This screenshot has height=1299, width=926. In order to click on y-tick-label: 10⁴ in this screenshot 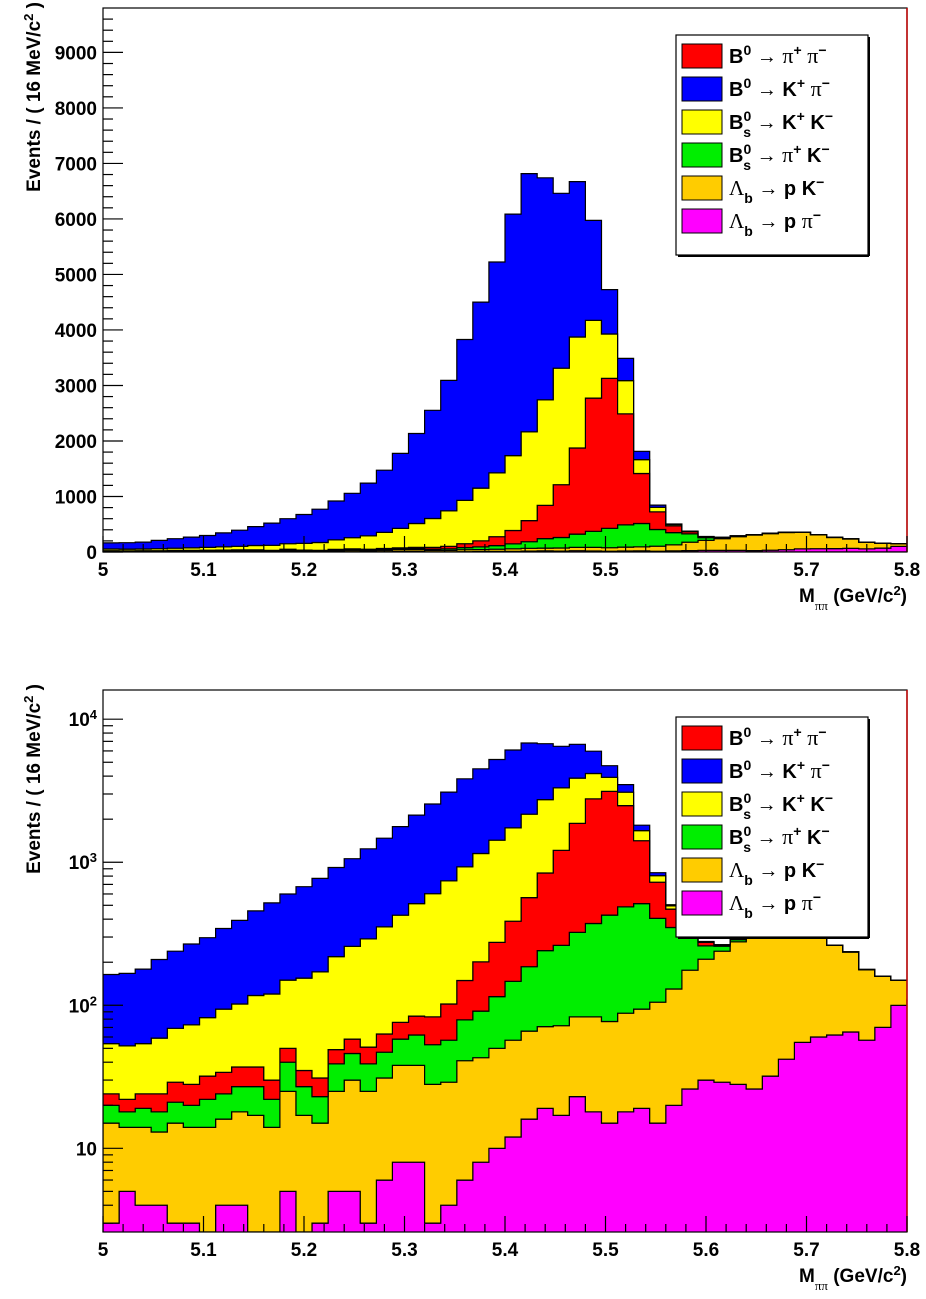, I will do `click(83, 719)`.